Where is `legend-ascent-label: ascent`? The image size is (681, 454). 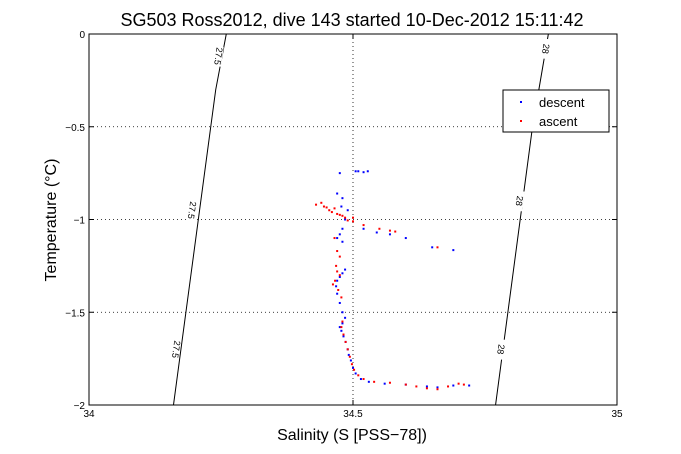
legend-ascent-label: ascent is located at coordinates (558, 121).